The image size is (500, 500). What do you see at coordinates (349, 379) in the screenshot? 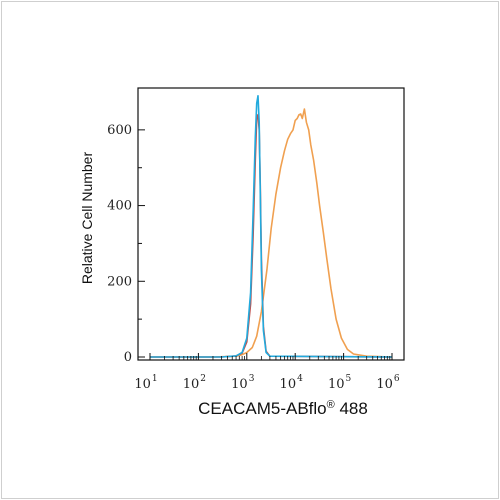
I see `x-tick-exponent: 5` at bounding box center [349, 379].